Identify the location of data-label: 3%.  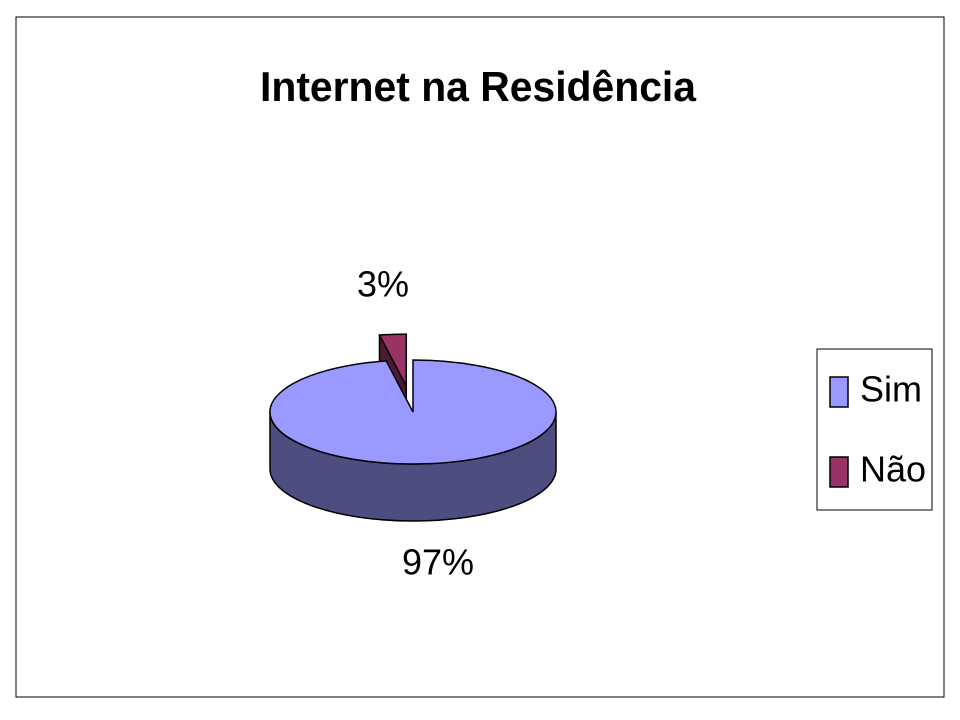
(383, 284).